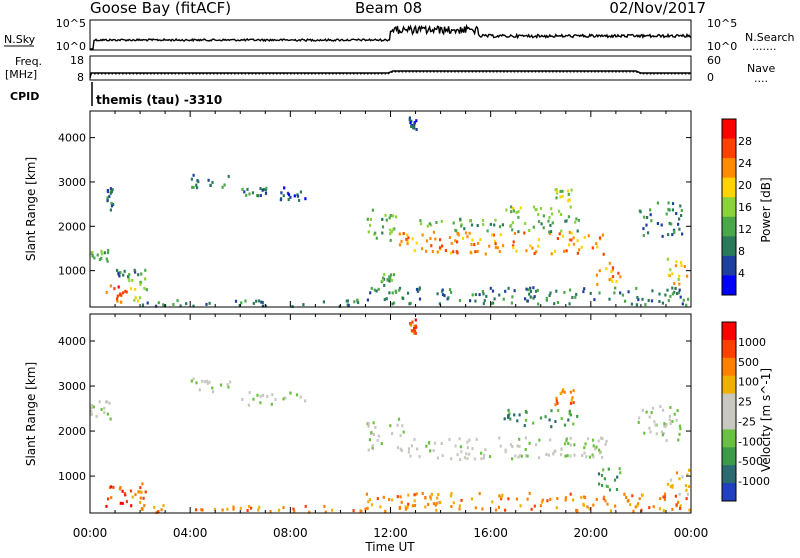  I want to click on colorbar-step, so click(729, 420).